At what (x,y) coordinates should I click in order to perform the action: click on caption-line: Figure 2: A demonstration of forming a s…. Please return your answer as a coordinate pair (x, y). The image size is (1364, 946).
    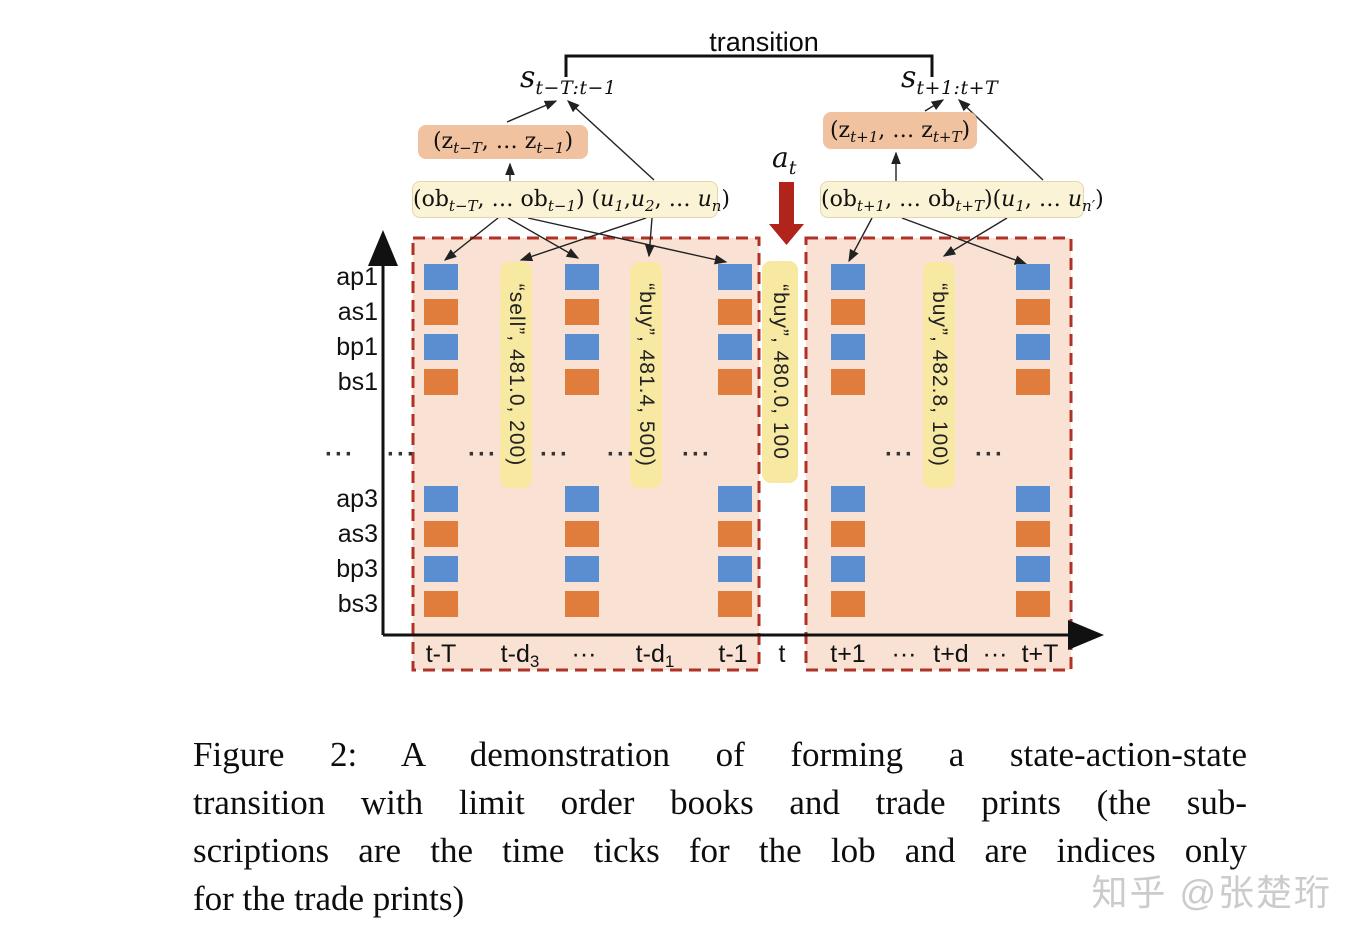
    Looking at the image, I should click on (720, 754).